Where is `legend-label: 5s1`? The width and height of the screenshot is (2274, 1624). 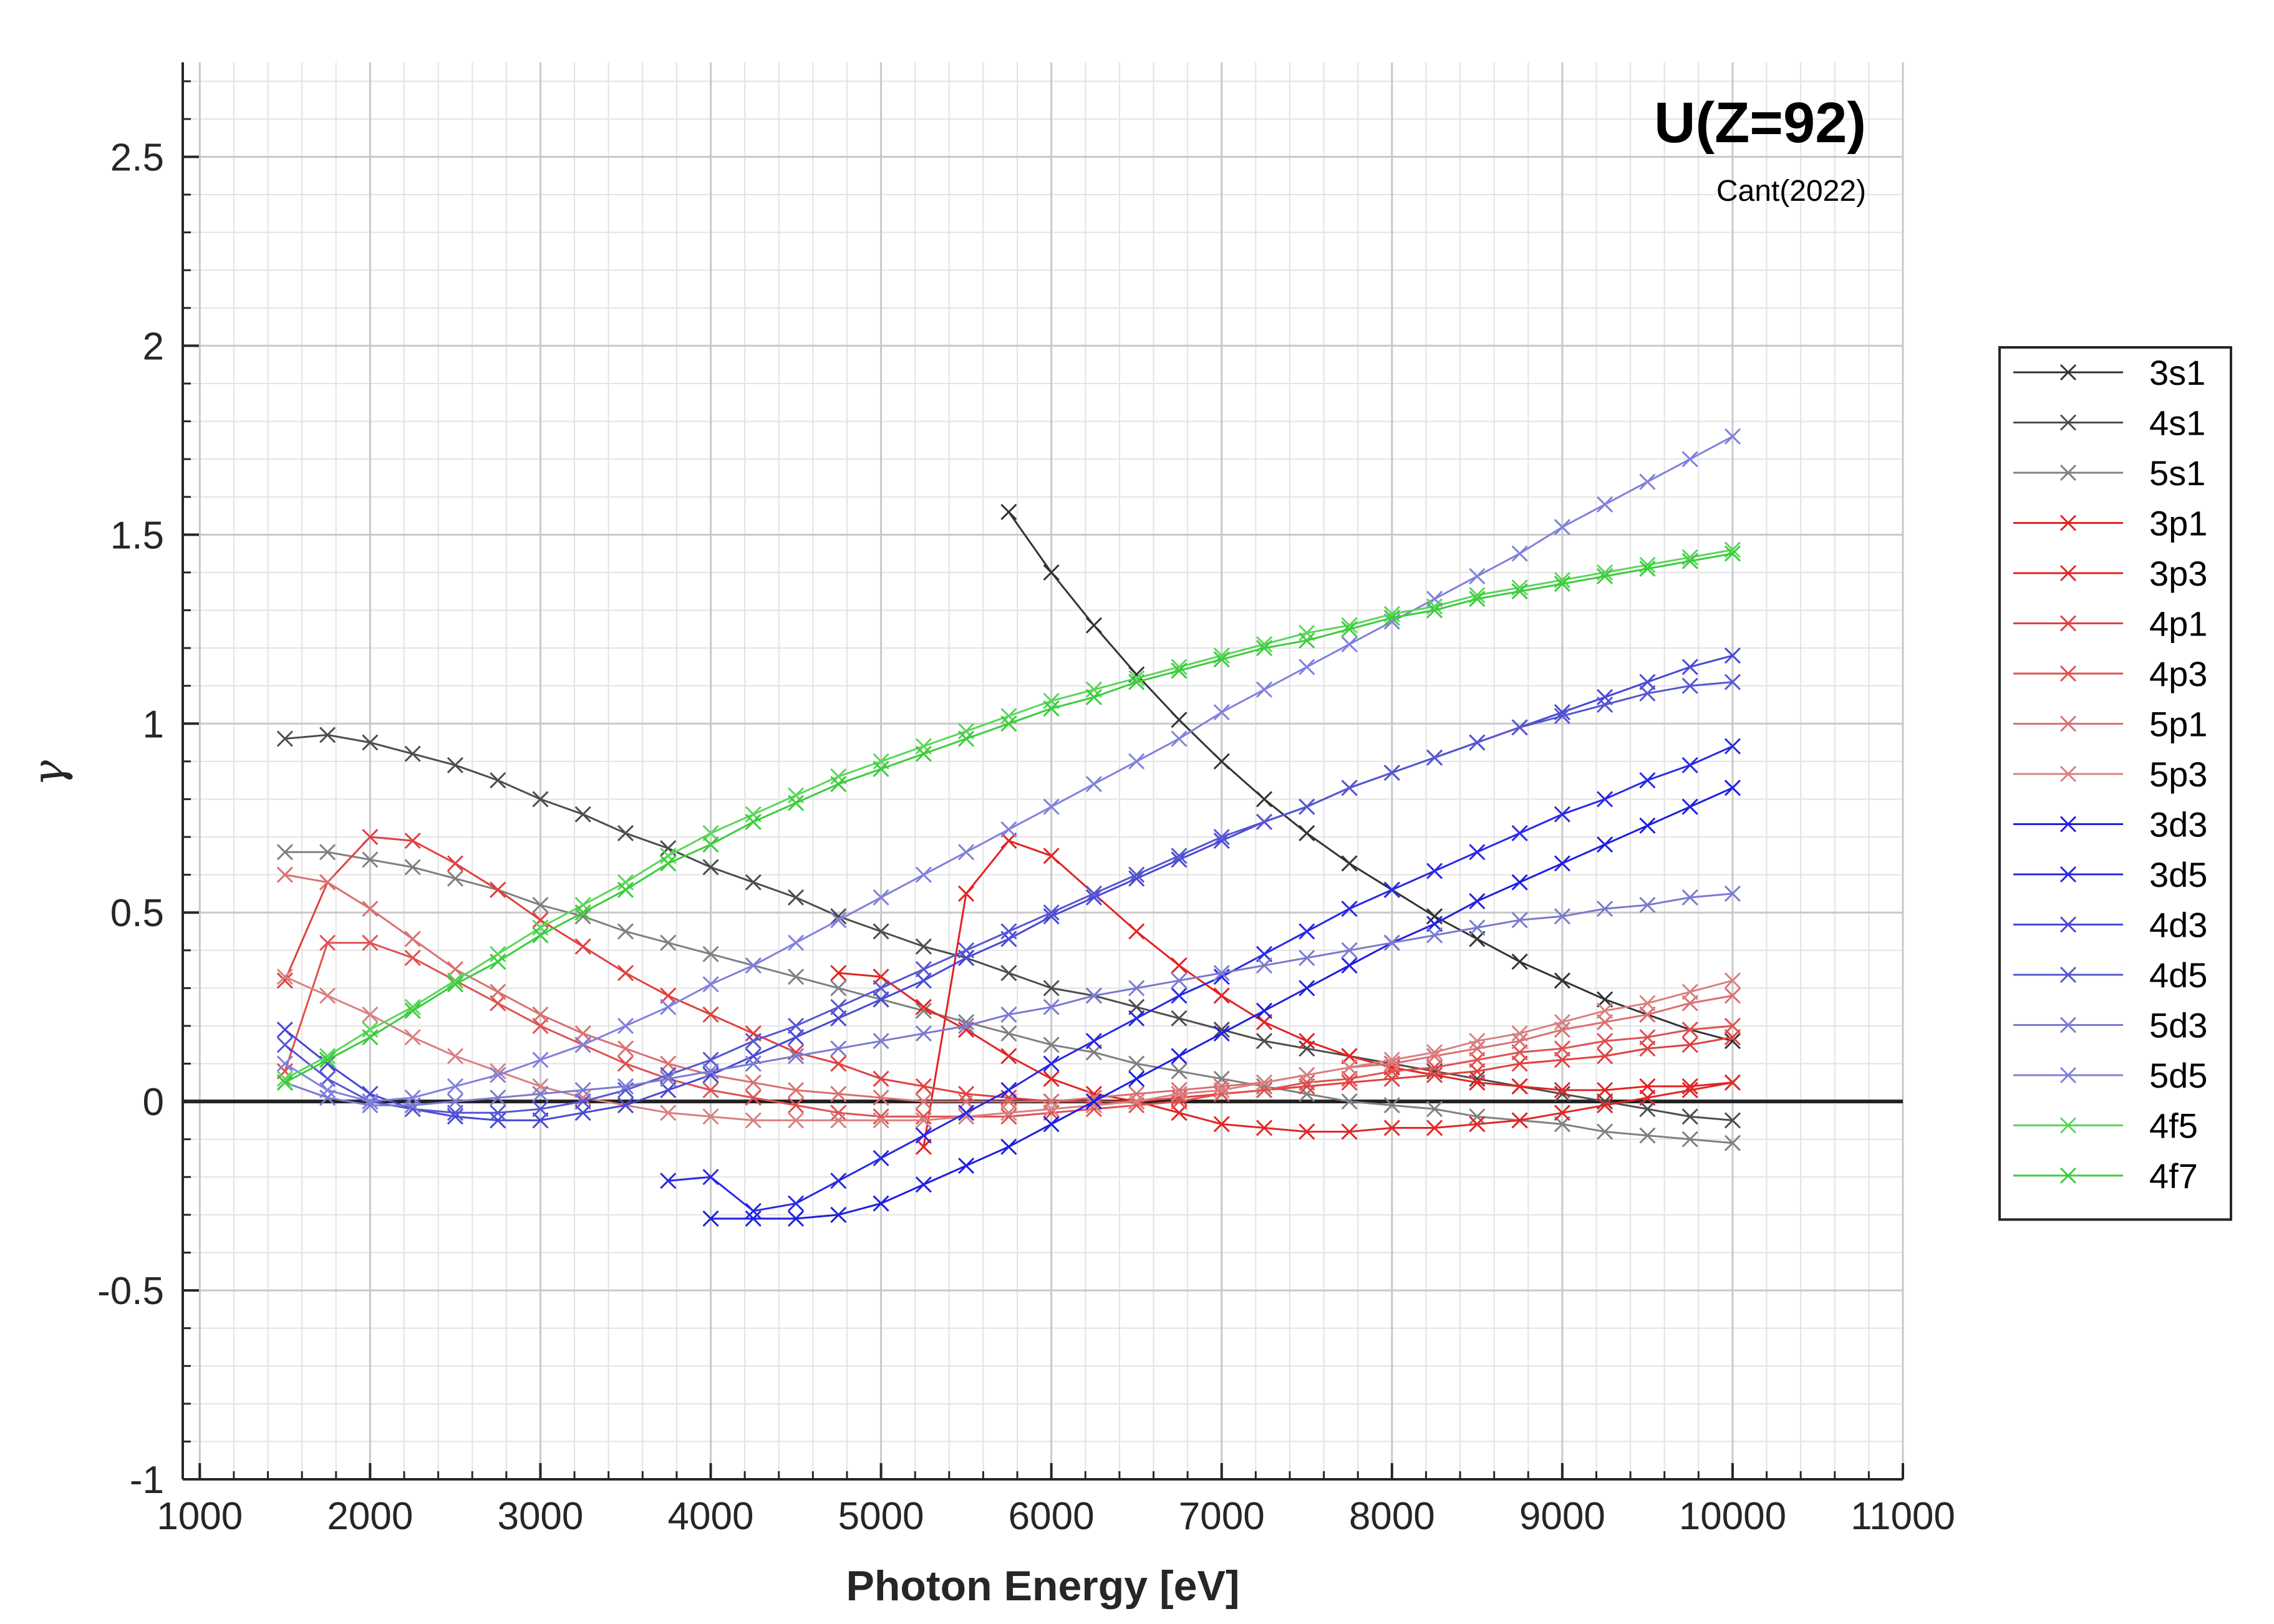
legend-label: 5s1 is located at coordinates (2177, 473).